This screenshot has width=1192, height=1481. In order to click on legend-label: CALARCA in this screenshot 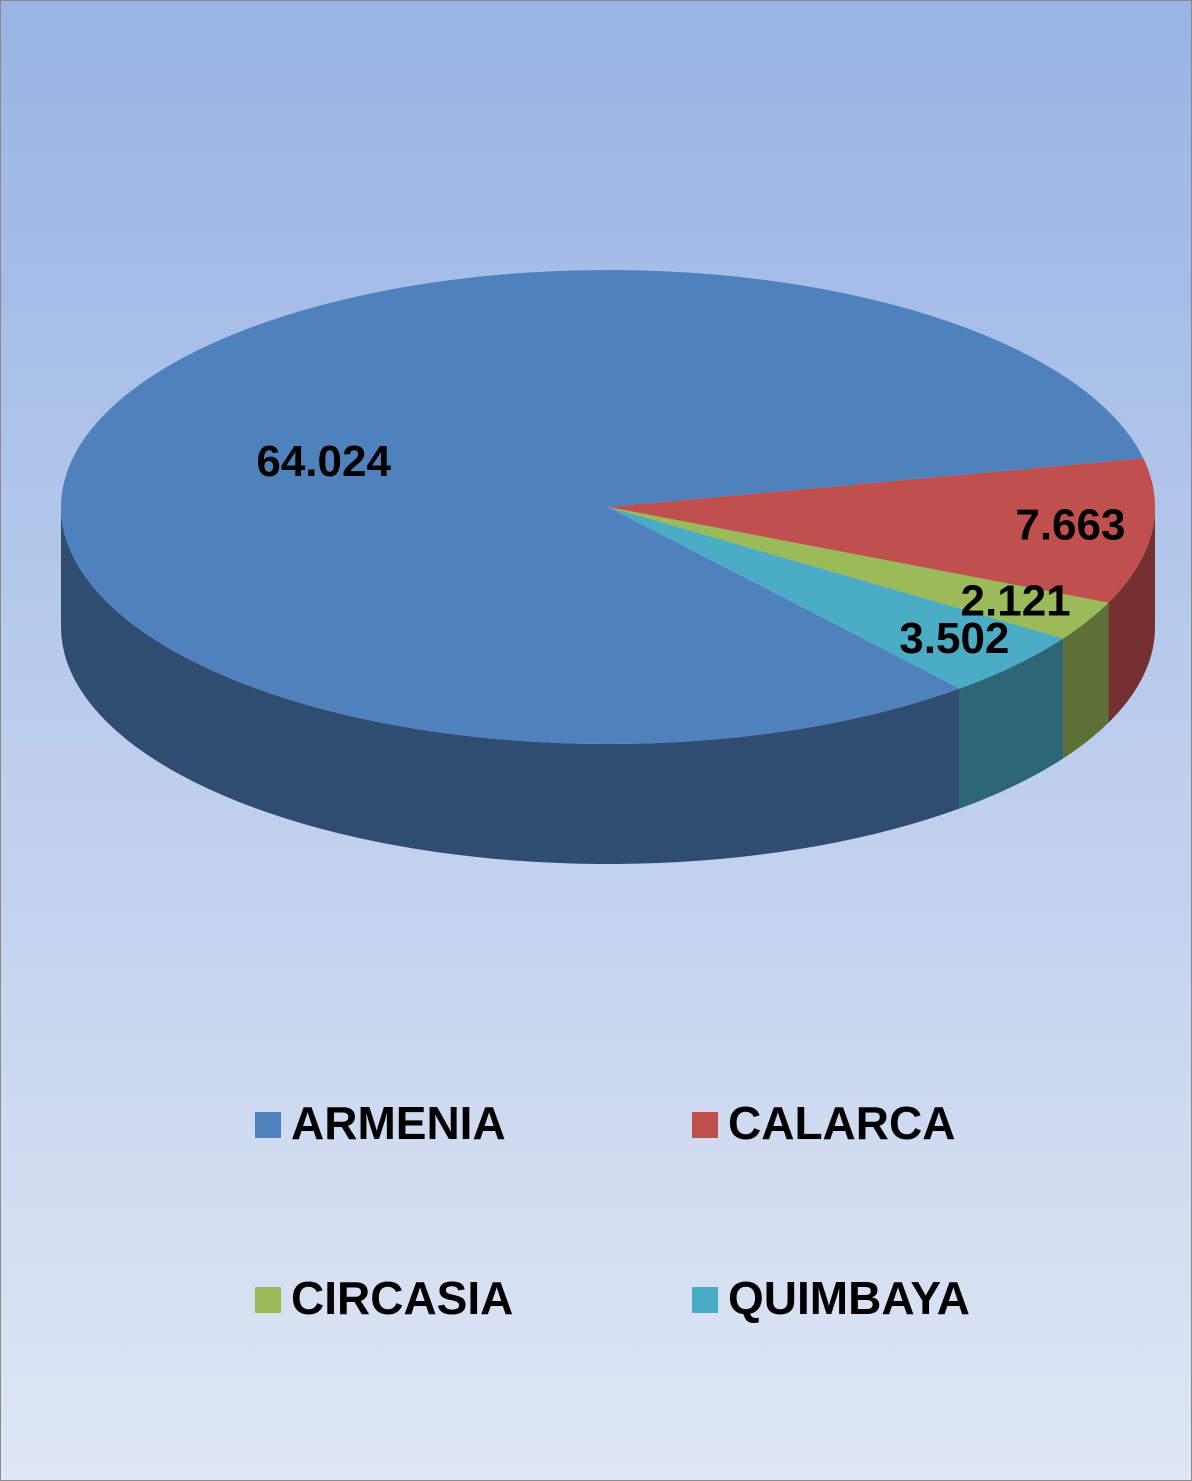, I will do `click(841, 1123)`.